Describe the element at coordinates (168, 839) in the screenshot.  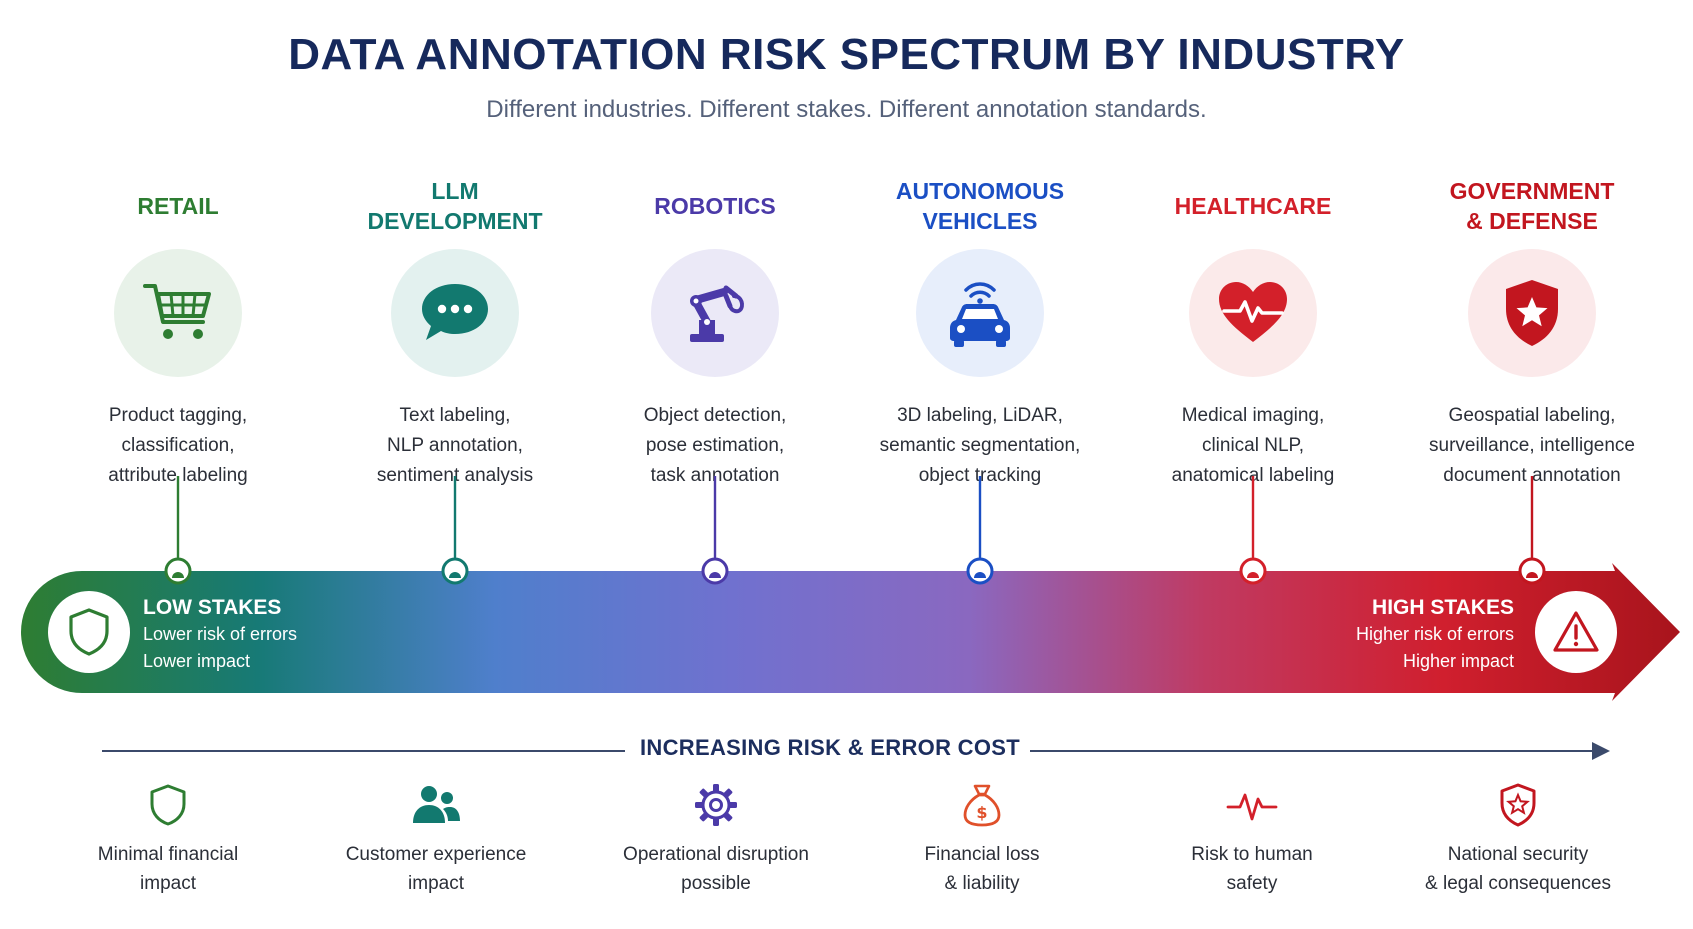
I see `impact-item: Minimal financial impact` at that location.